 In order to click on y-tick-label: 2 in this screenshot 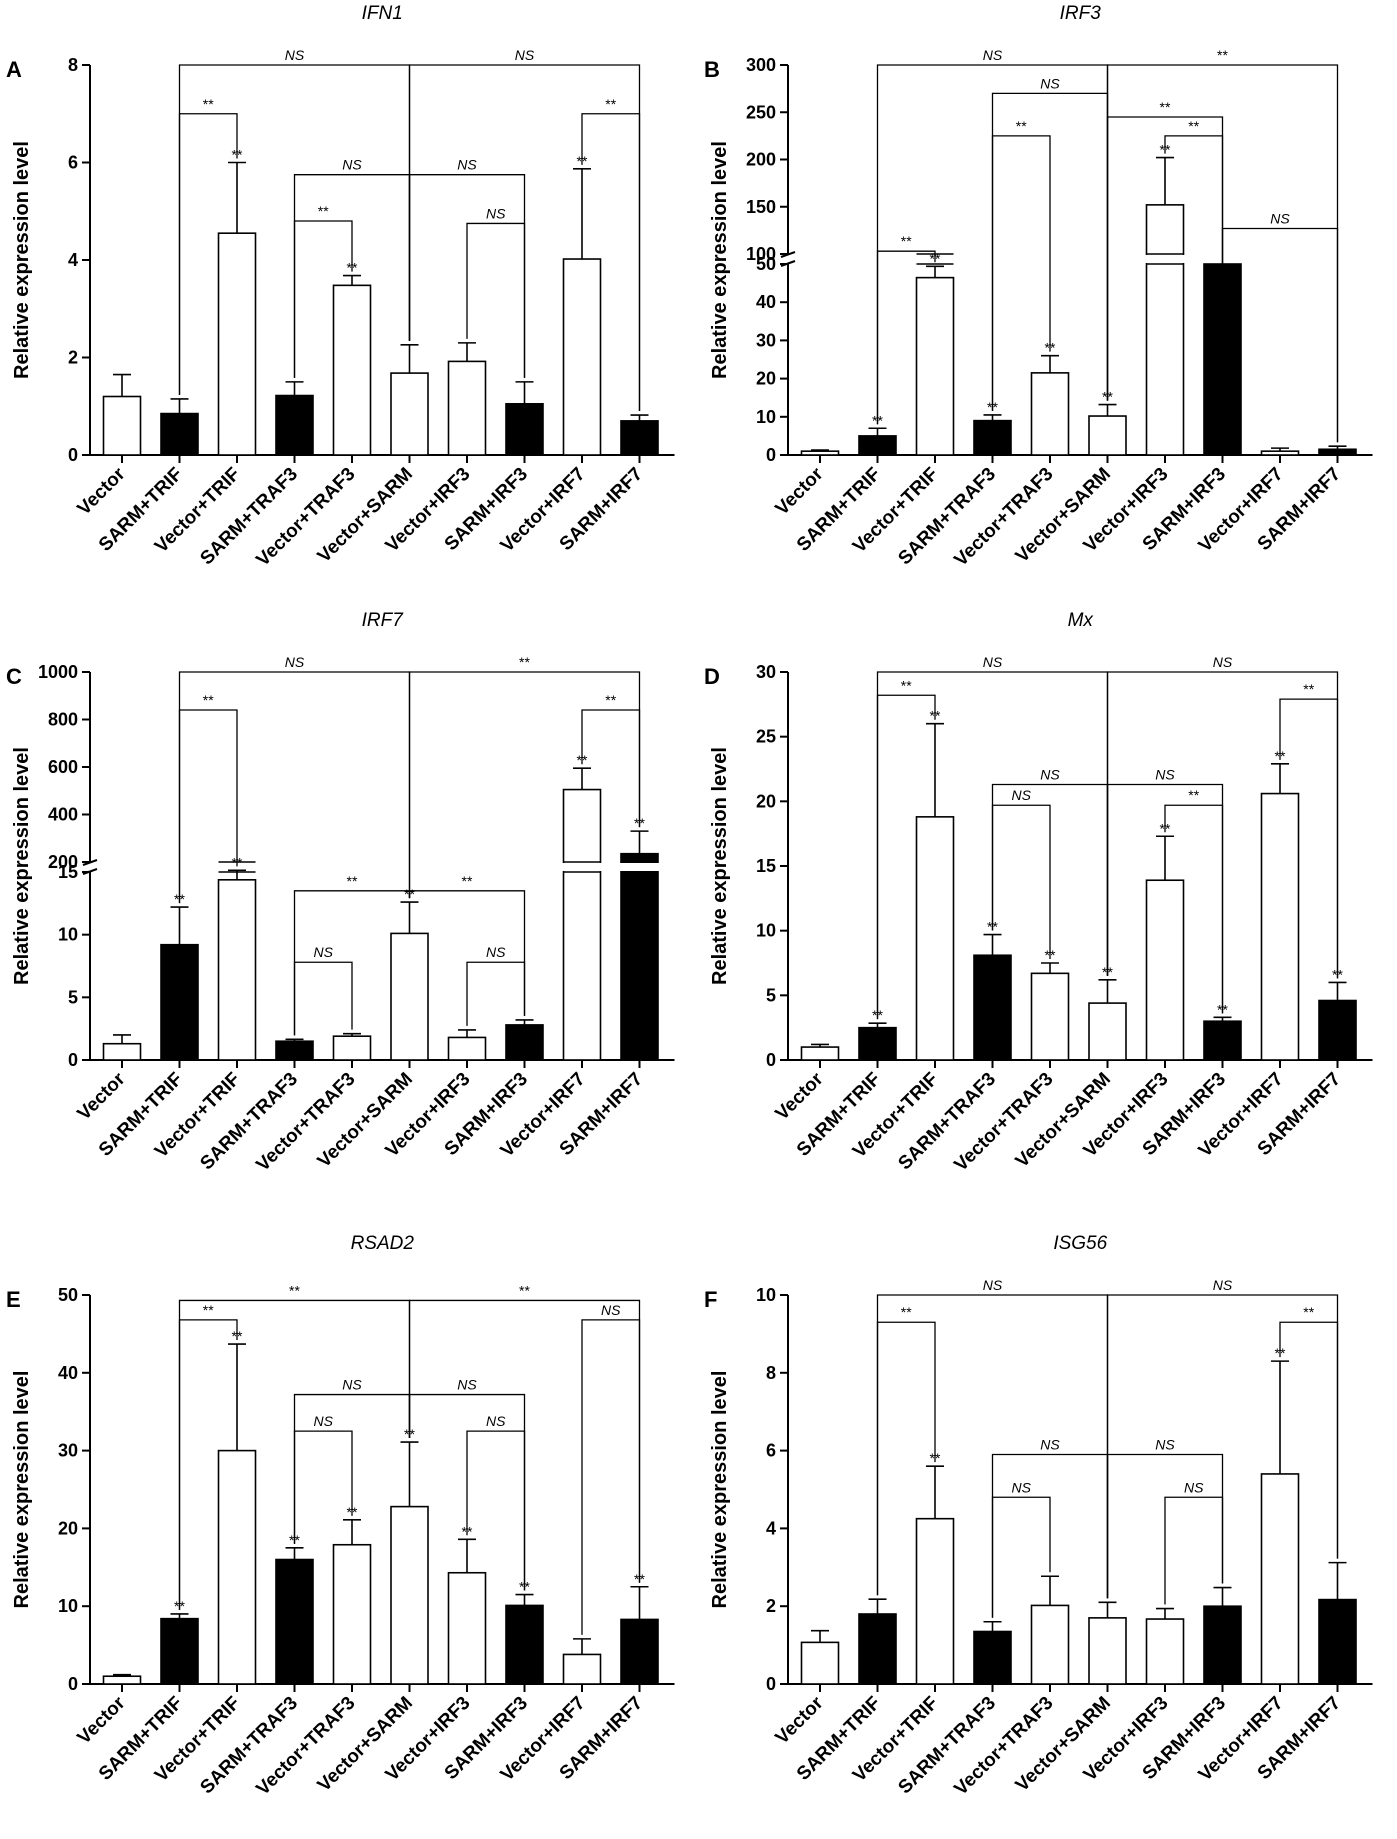, I will do `click(73, 358)`.